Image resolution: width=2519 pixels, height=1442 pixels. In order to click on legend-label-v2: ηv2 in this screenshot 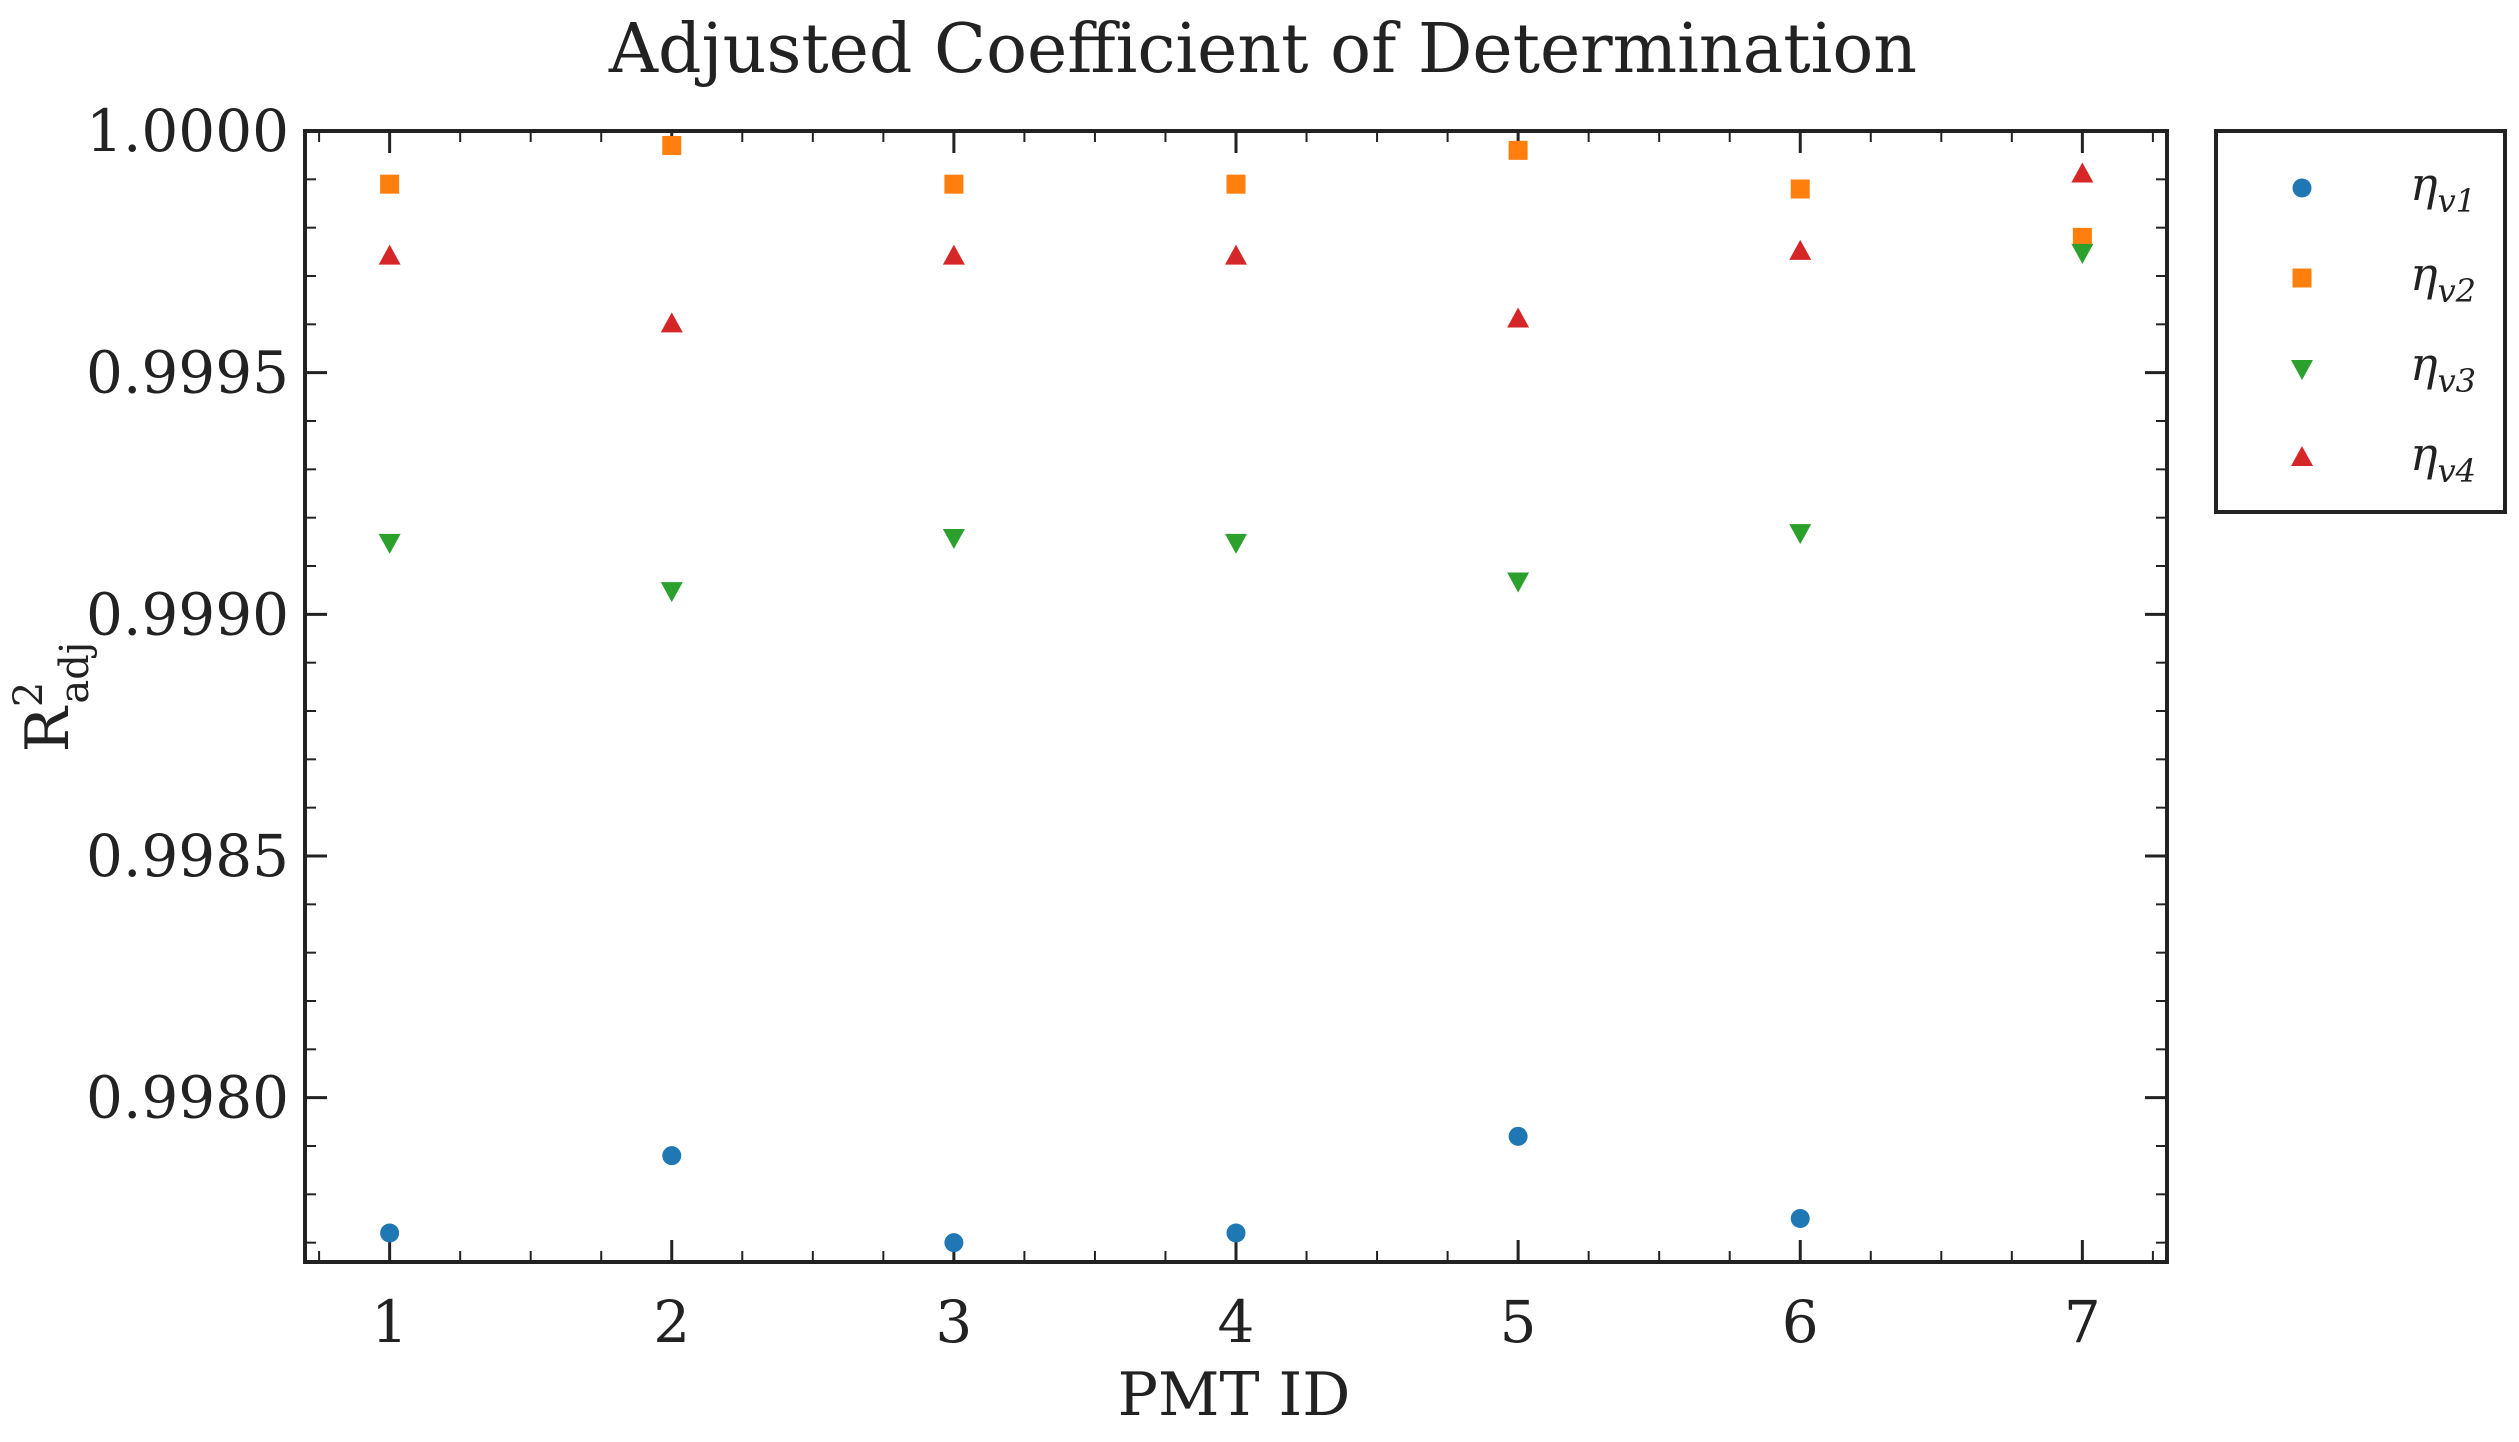, I will do `click(2443, 278)`.